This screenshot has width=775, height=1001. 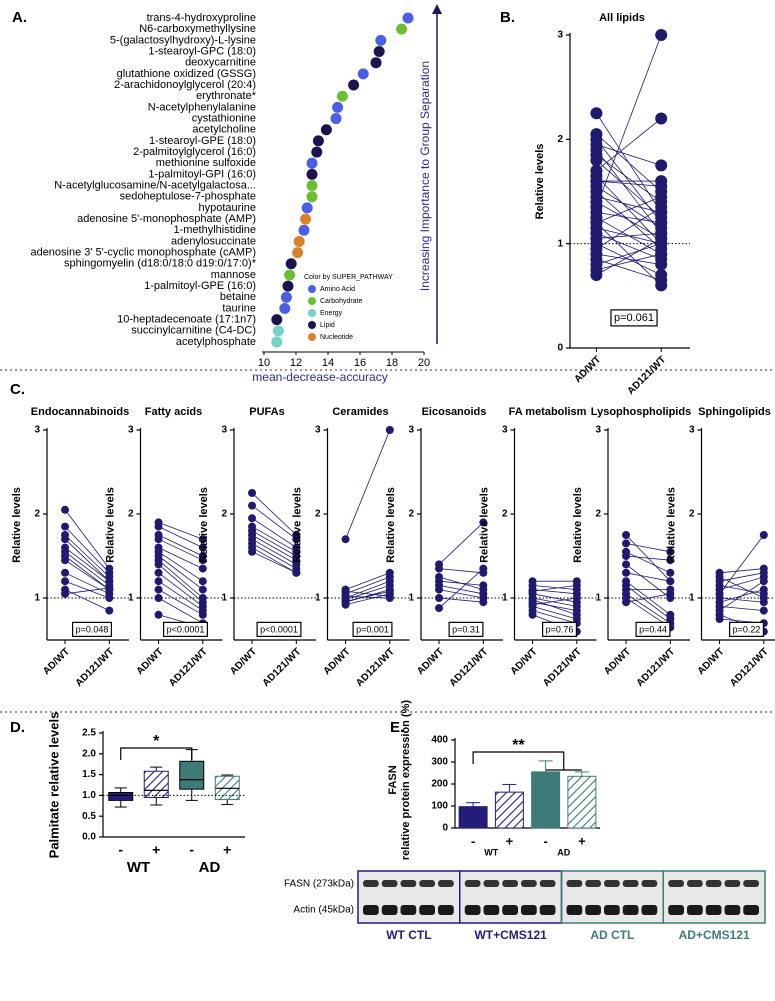 I want to click on category-label: 1-methylhistidine, so click(x=214, y=230).